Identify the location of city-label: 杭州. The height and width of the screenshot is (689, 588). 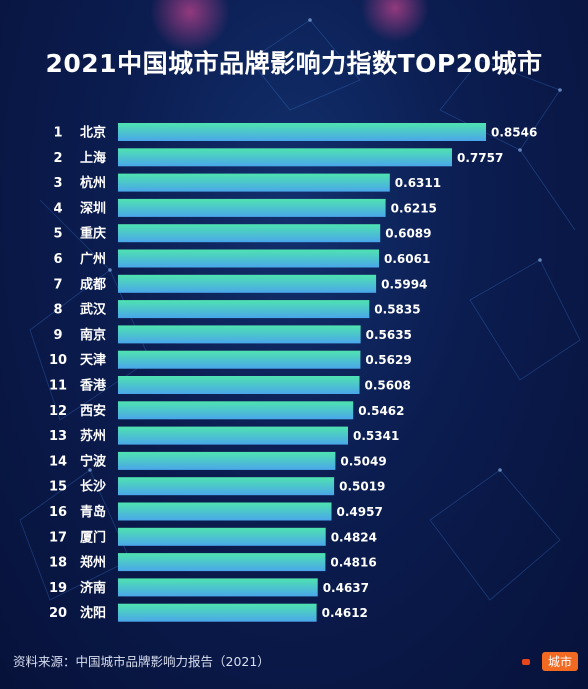
(93, 183).